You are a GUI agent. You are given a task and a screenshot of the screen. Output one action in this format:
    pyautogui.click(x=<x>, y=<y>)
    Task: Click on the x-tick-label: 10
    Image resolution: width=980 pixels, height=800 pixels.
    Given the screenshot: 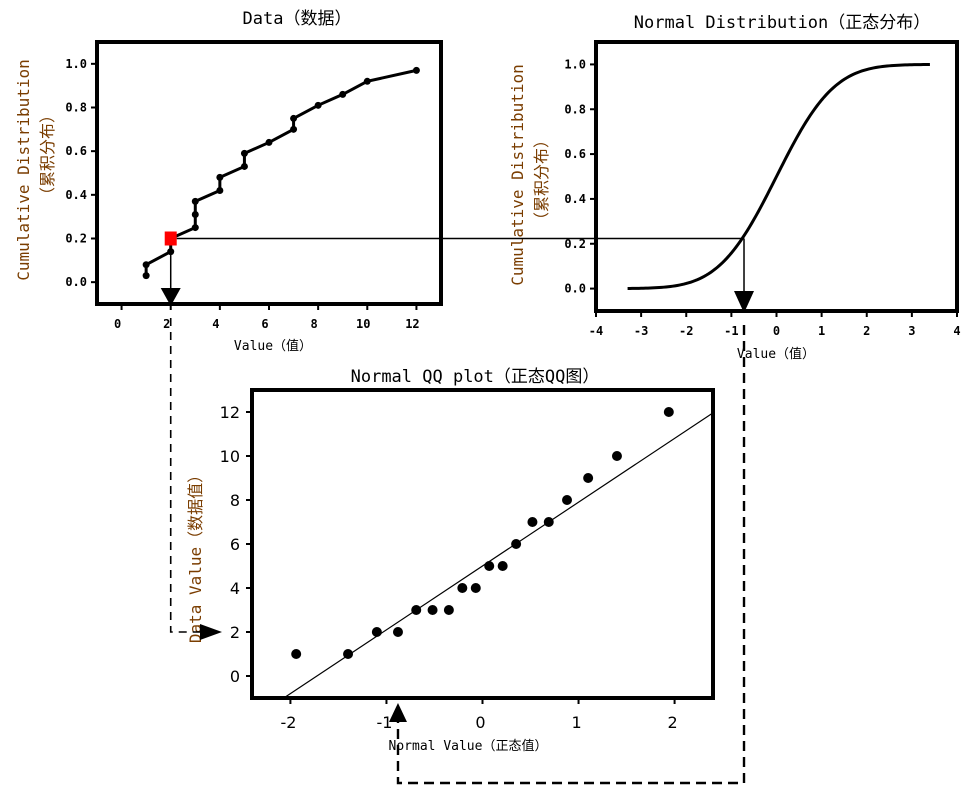 What is the action you would take?
    pyautogui.click(x=363, y=324)
    